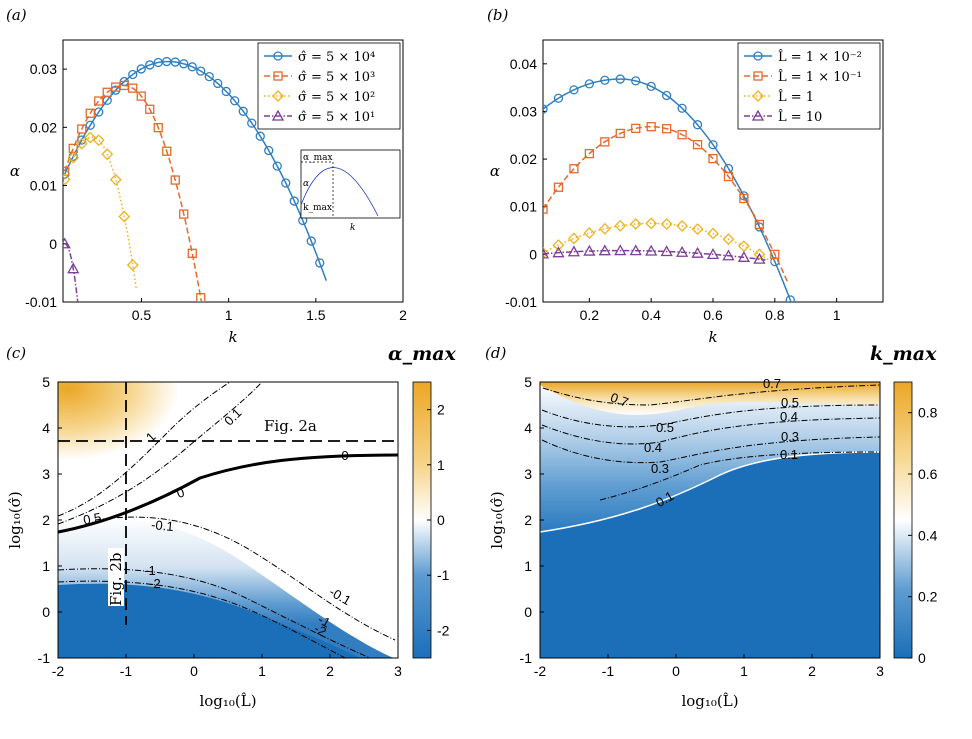 The image size is (972, 739). What do you see at coordinates (159, 447) in the screenshot?
I see `region-positive` at bounding box center [159, 447].